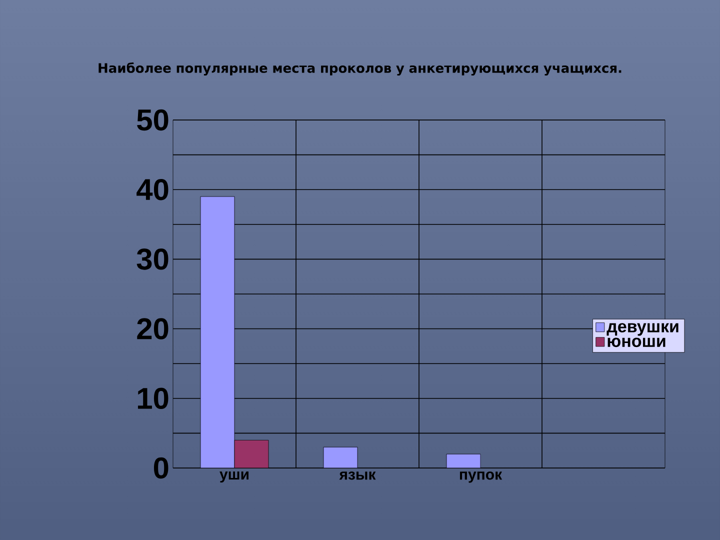 This screenshot has height=540, width=720. What do you see at coordinates (152, 189) in the screenshot?
I see `y-tick-label: 40` at bounding box center [152, 189].